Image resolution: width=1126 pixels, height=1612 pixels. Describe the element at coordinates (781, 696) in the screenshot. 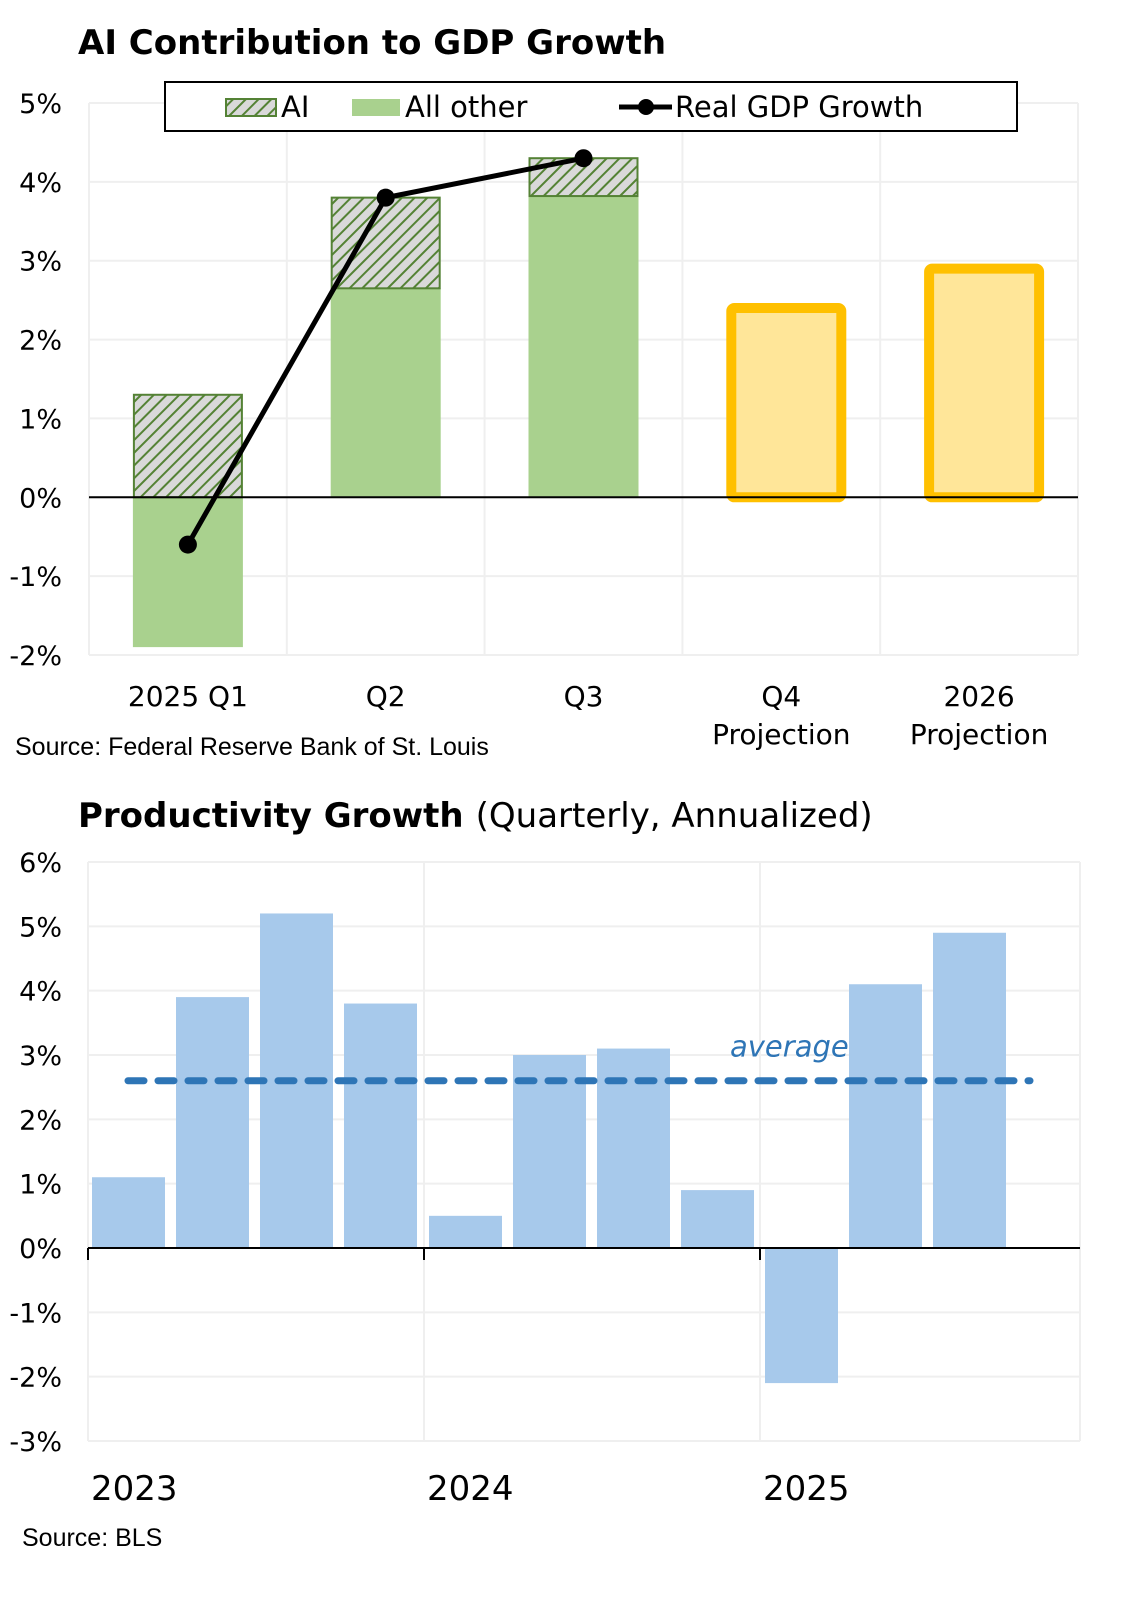

I see `x-category-label: Q4` at that location.